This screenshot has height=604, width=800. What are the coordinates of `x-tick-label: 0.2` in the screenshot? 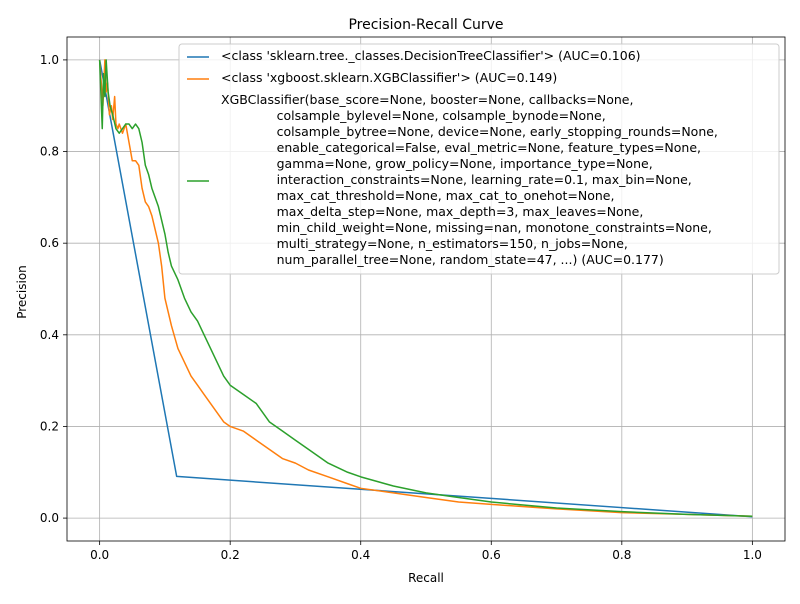 It's located at (230, 555).